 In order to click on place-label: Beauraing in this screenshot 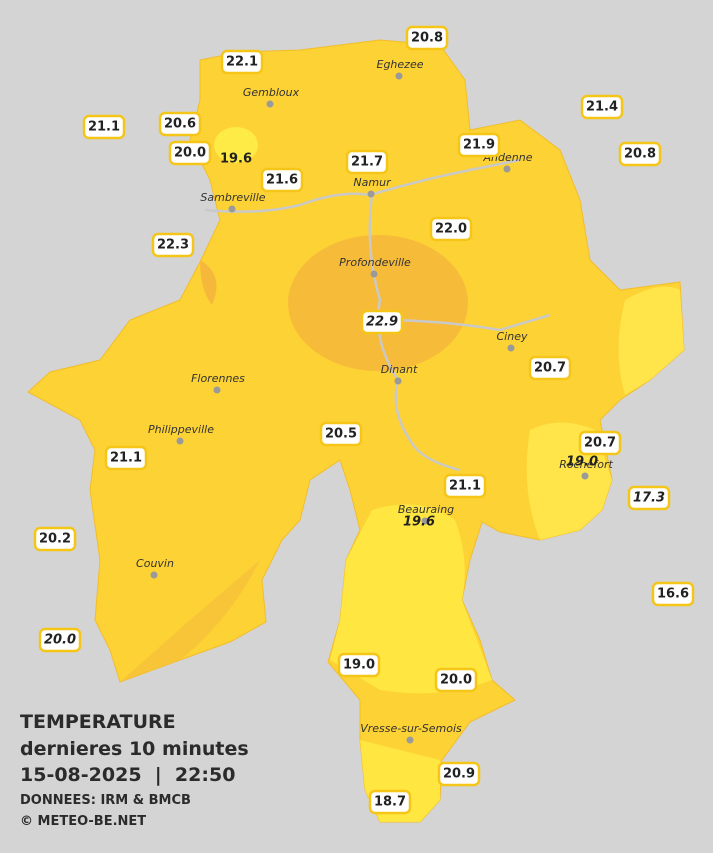, I will do `click(426, 509)`.